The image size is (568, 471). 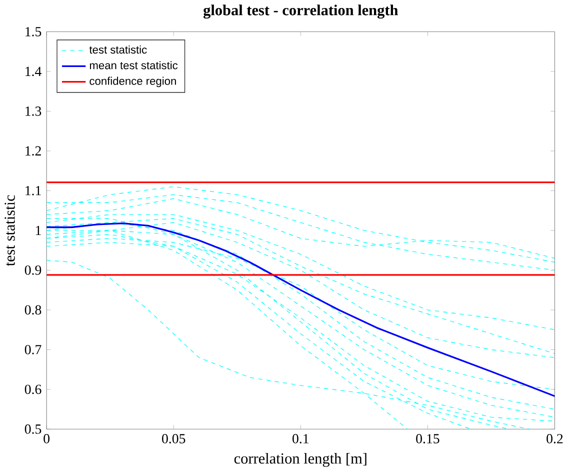 I want to click on x-tick-label: 0.1, so click(x=300, y=439).